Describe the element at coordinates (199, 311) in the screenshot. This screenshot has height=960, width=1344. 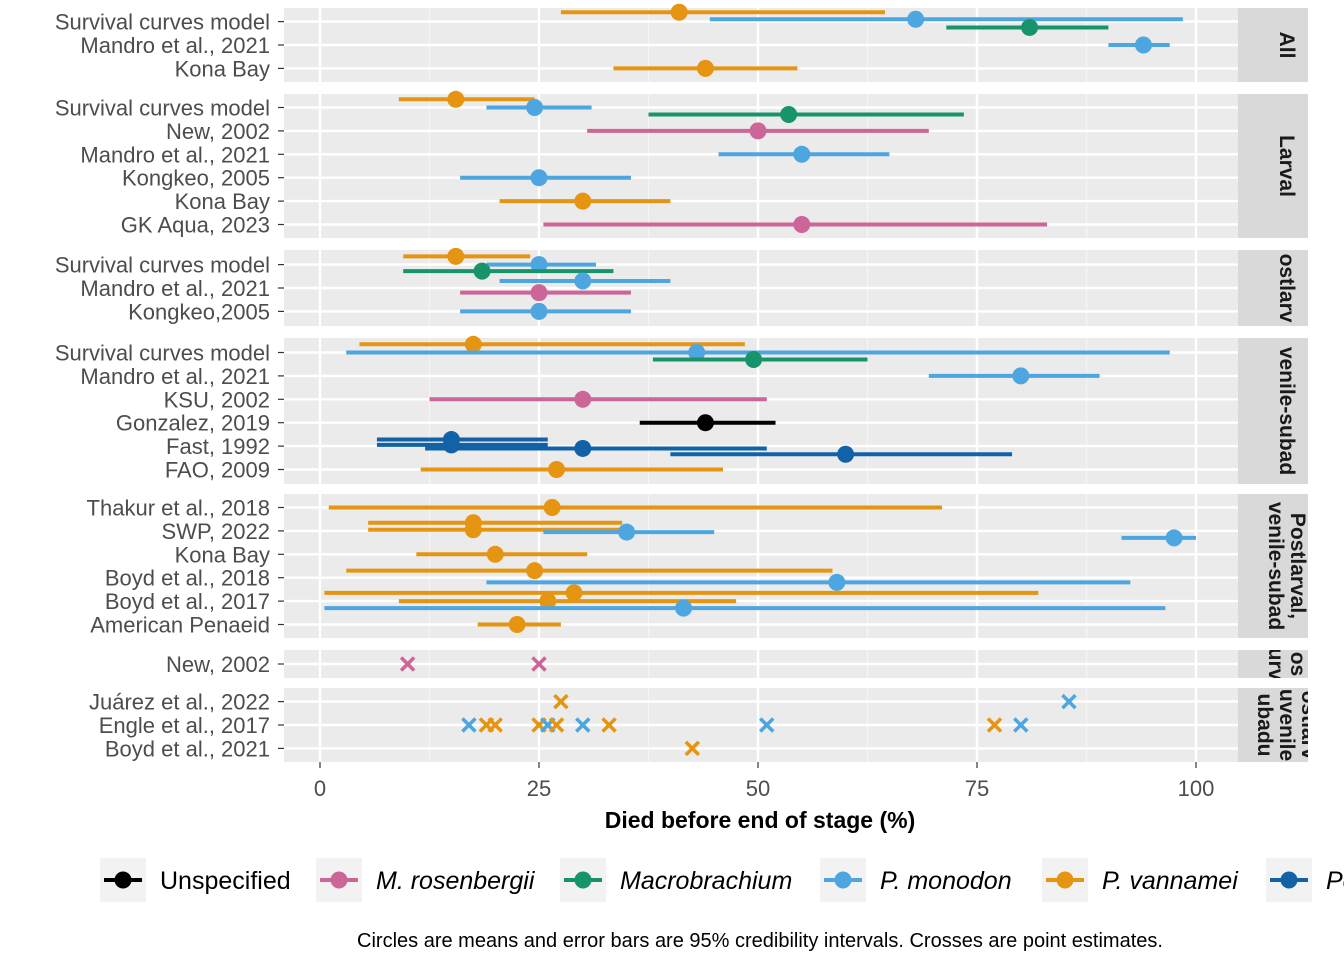
I see `y-tick-label: Kongkeo,2005` at that location.